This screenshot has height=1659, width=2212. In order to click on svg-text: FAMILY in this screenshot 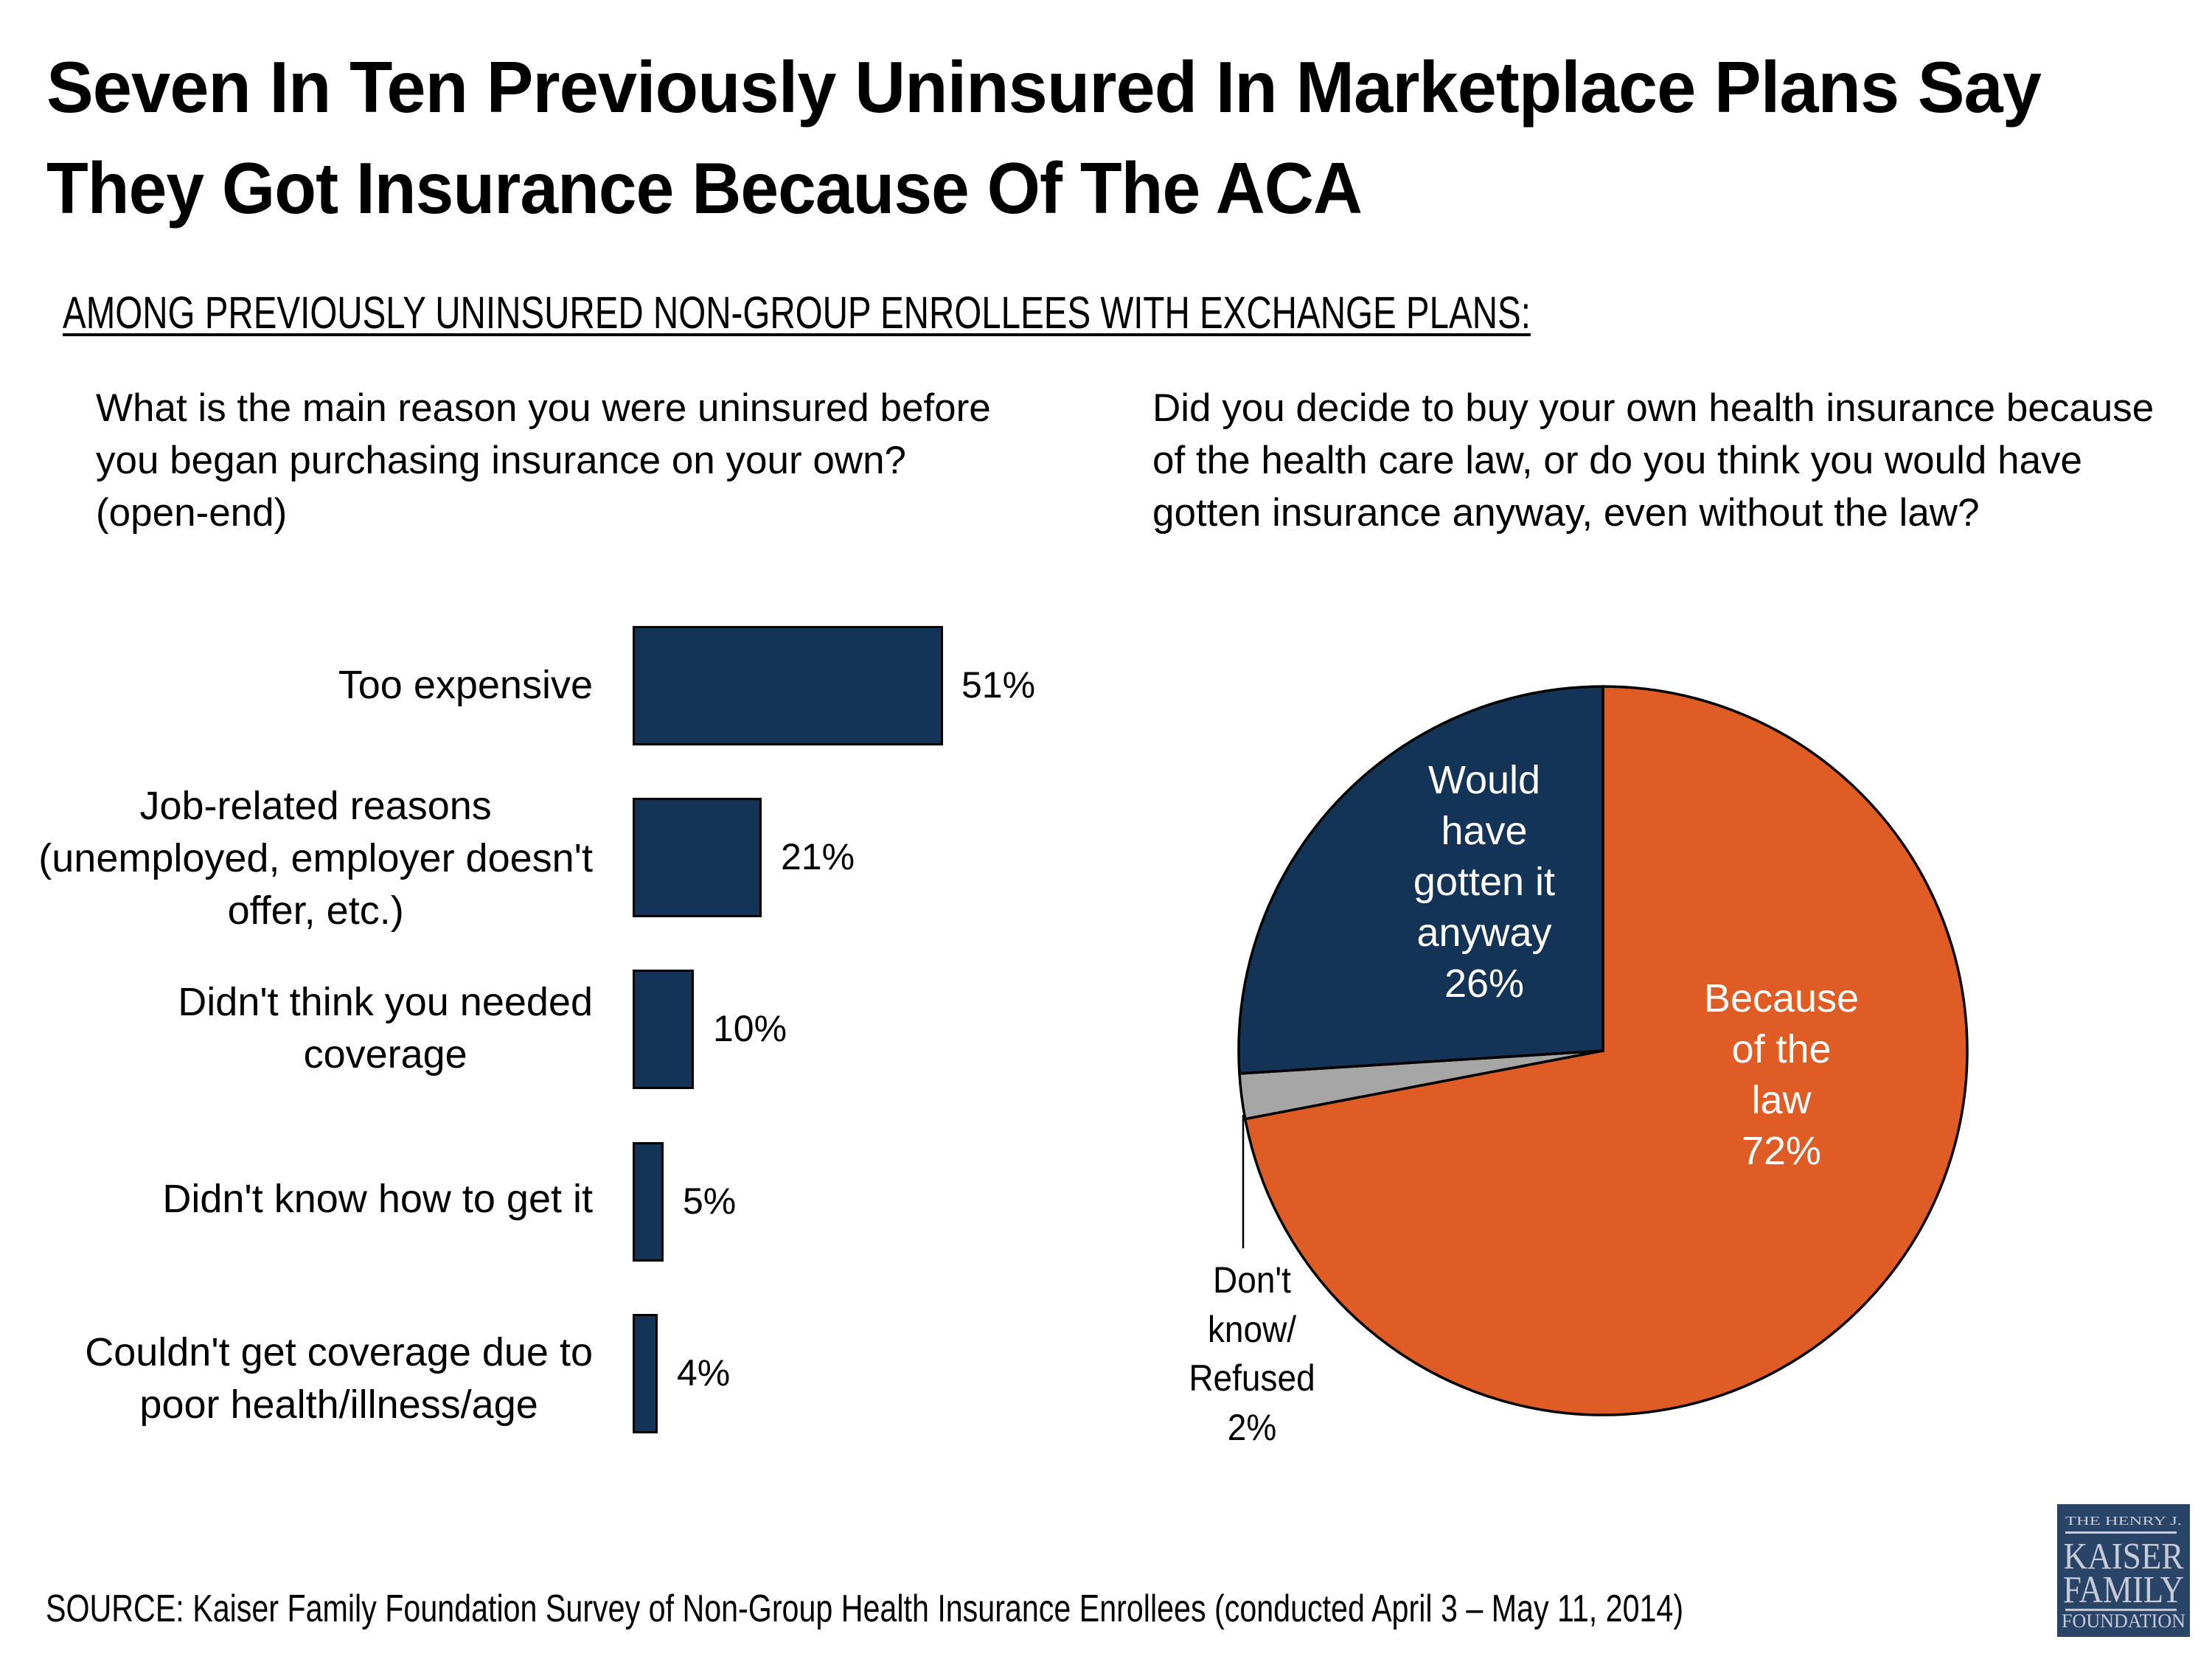, I will do `click(2123, 1590)`.